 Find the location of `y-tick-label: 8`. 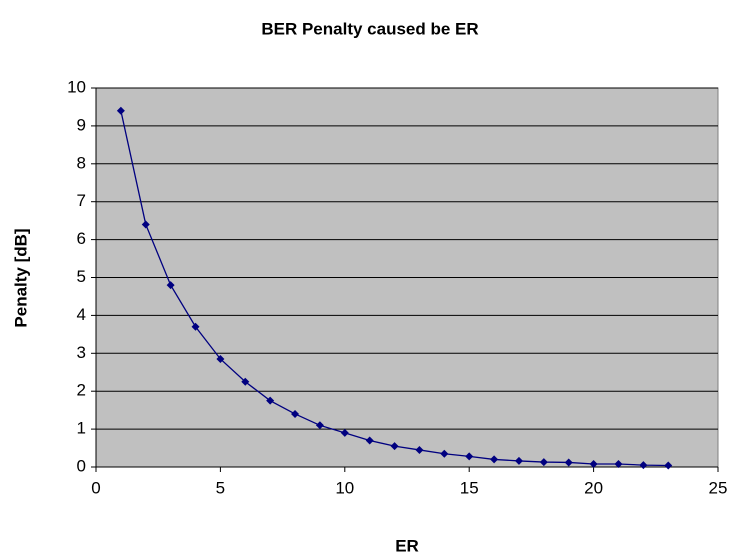

y-tick-label: 8 is located at coordinates (81, 162).